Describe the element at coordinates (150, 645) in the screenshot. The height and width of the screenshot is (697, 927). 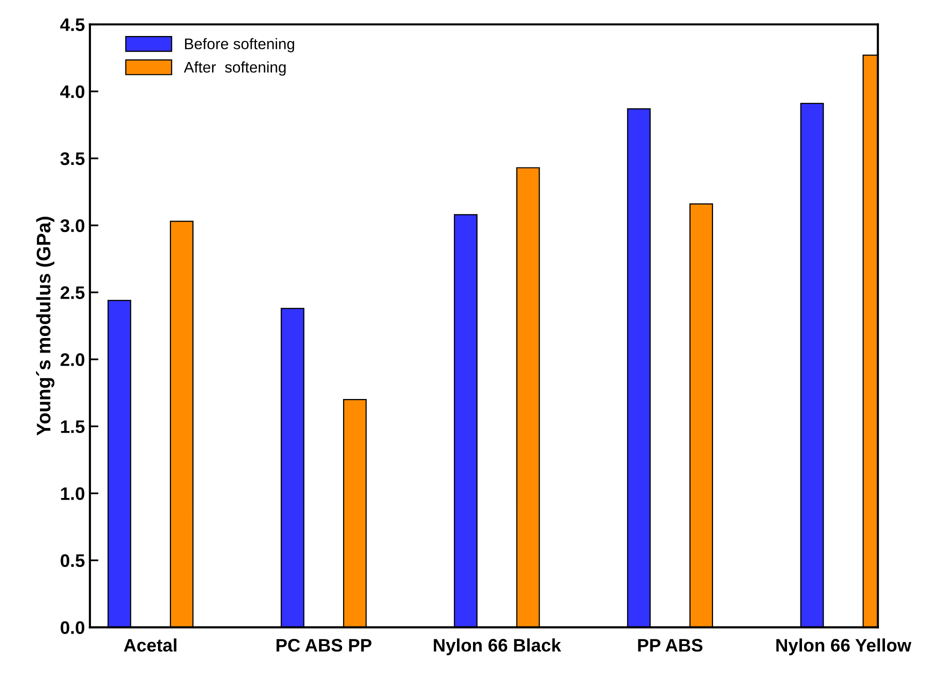
I see `x-tick-label: Acetal` at that location.